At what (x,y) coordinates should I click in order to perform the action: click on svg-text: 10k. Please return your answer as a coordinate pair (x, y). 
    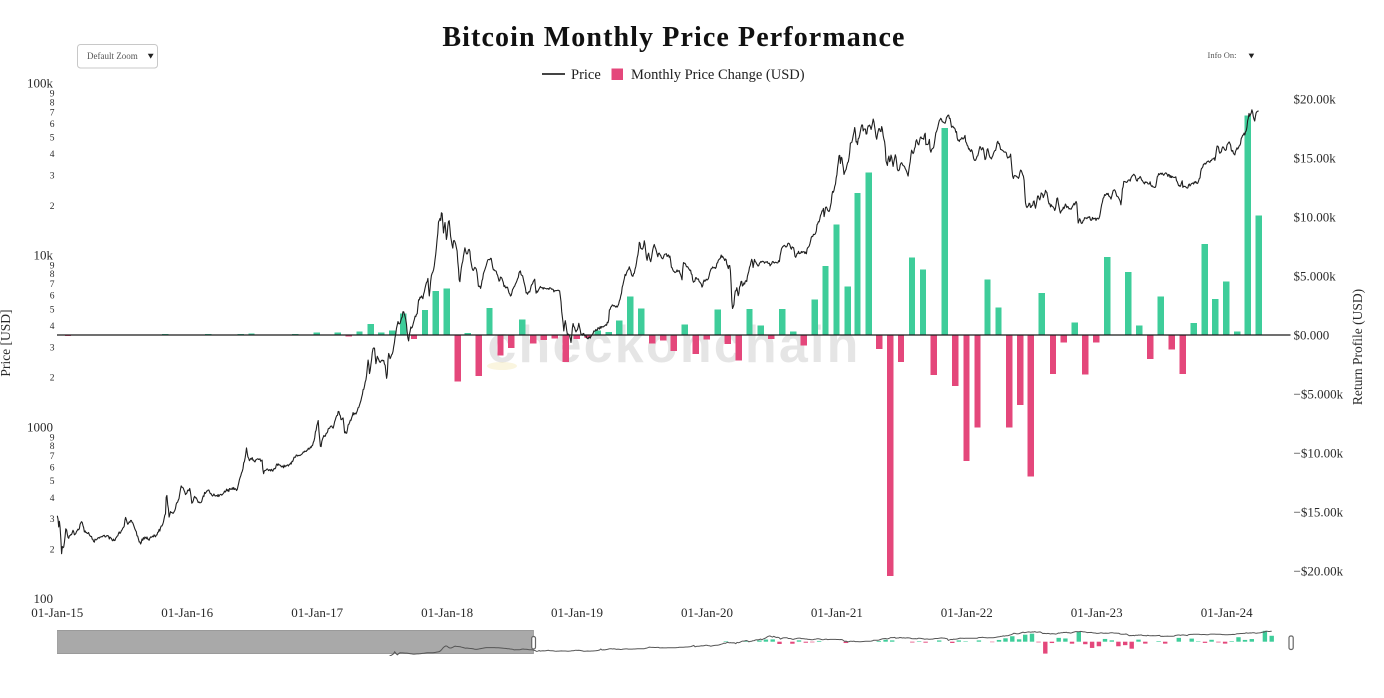
    Looking at the image, I should click on (44, 255).